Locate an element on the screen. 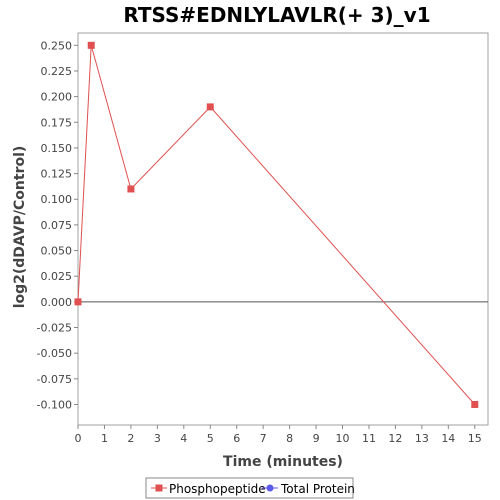 Image resolution: width=500 pixels, height=500 pixels. y-tick-label: 0.025 is located at coordinates (57, 276).